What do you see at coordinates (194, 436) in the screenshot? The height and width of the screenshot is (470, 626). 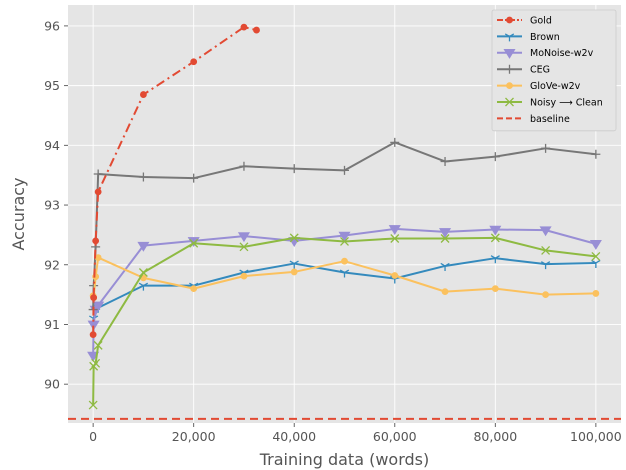 I see `x-tick-label: 20,000` at bounding box center [194, 436].